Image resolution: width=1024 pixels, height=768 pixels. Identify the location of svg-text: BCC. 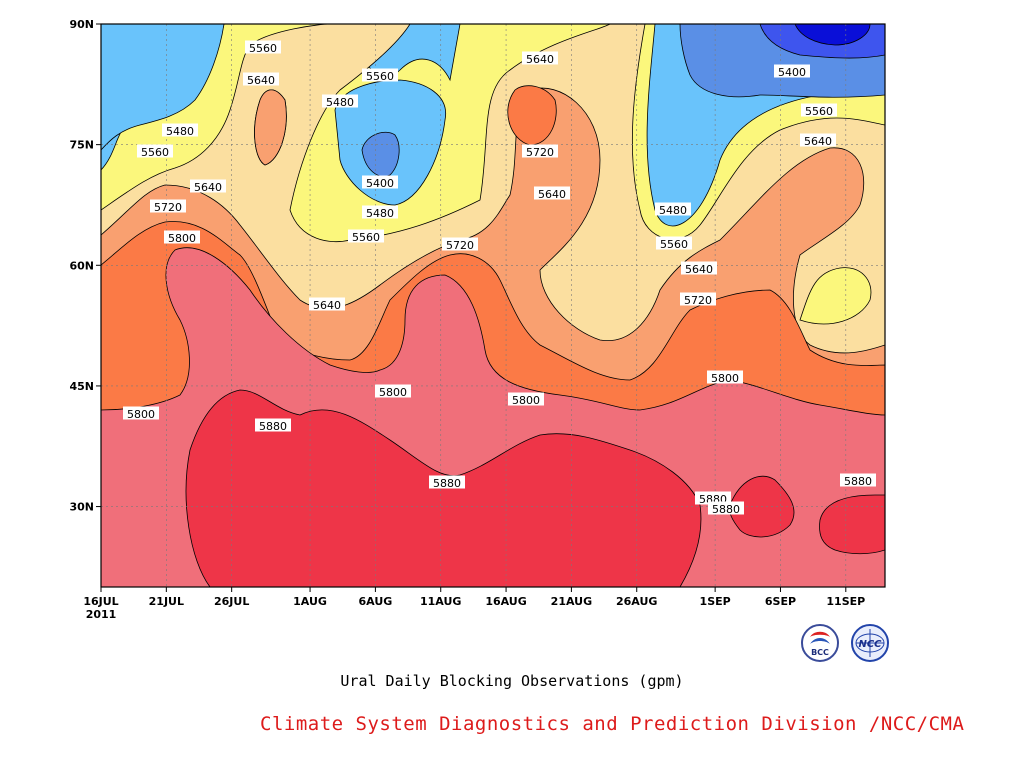
(820, 652).